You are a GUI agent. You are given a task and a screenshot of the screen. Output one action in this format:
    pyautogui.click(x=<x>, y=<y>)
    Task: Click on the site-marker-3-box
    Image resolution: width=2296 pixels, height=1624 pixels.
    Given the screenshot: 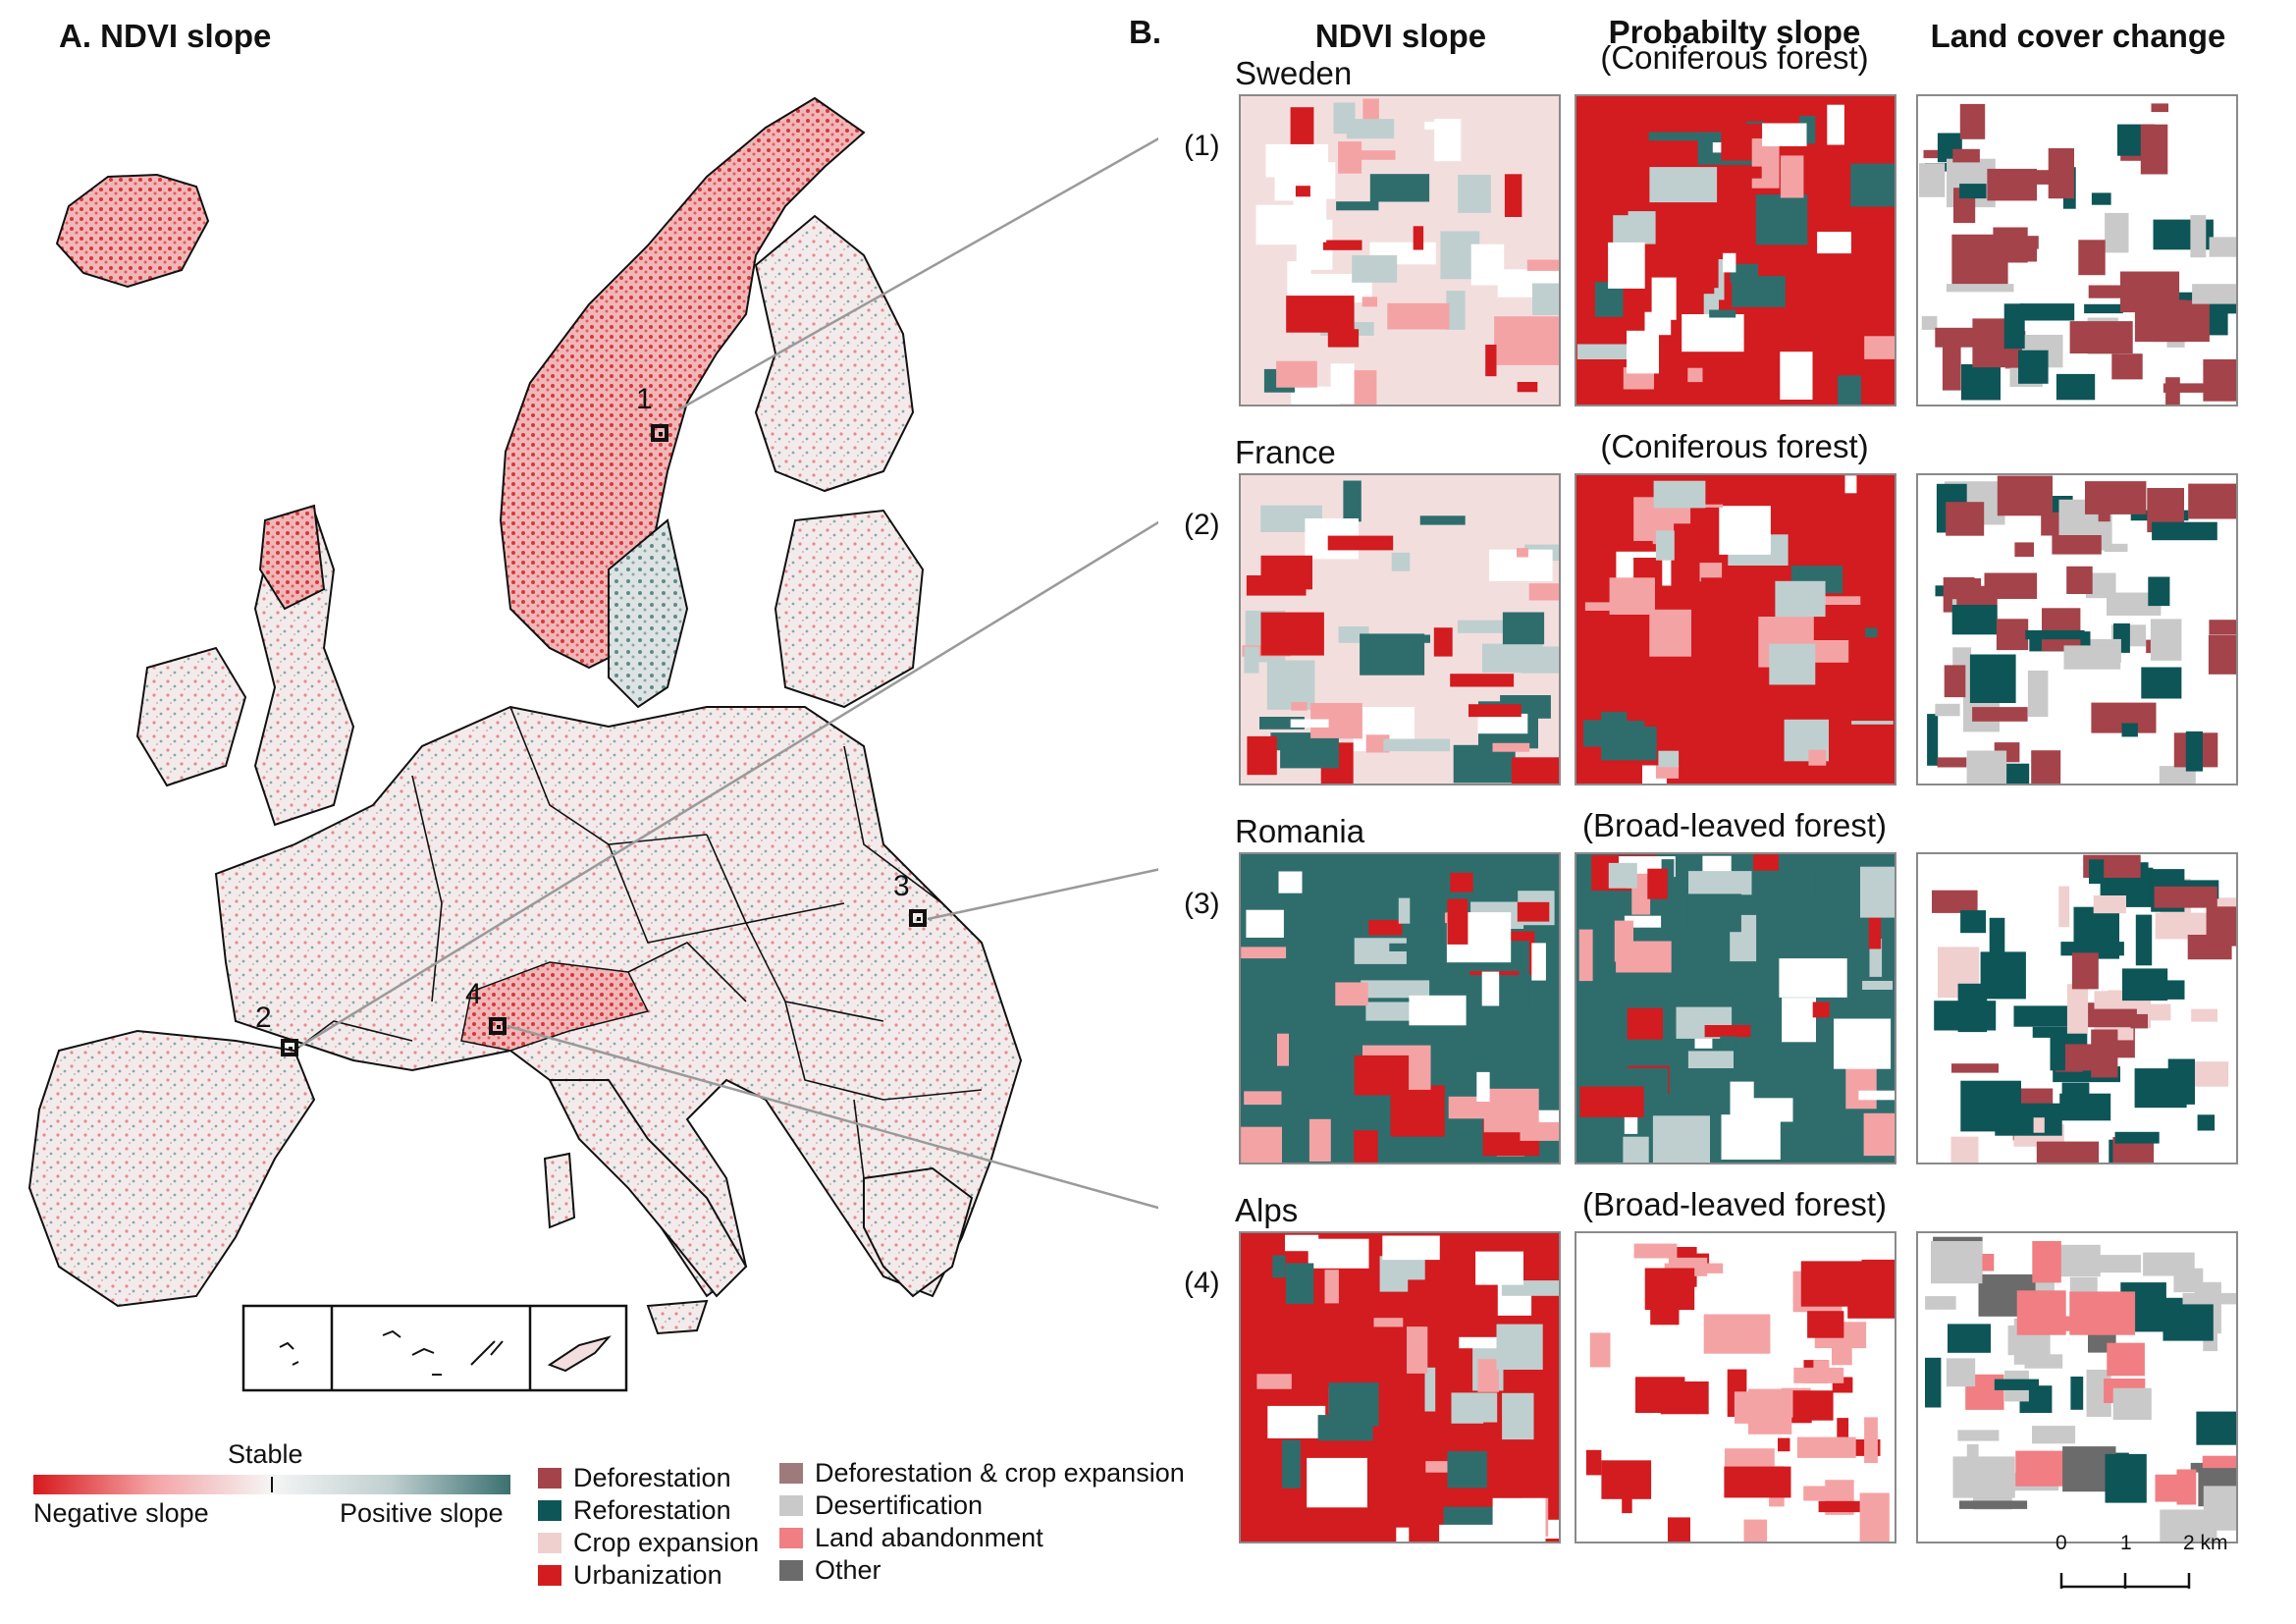 What is the action you would take?
    pyautogui.click(x=918, y=918)
    